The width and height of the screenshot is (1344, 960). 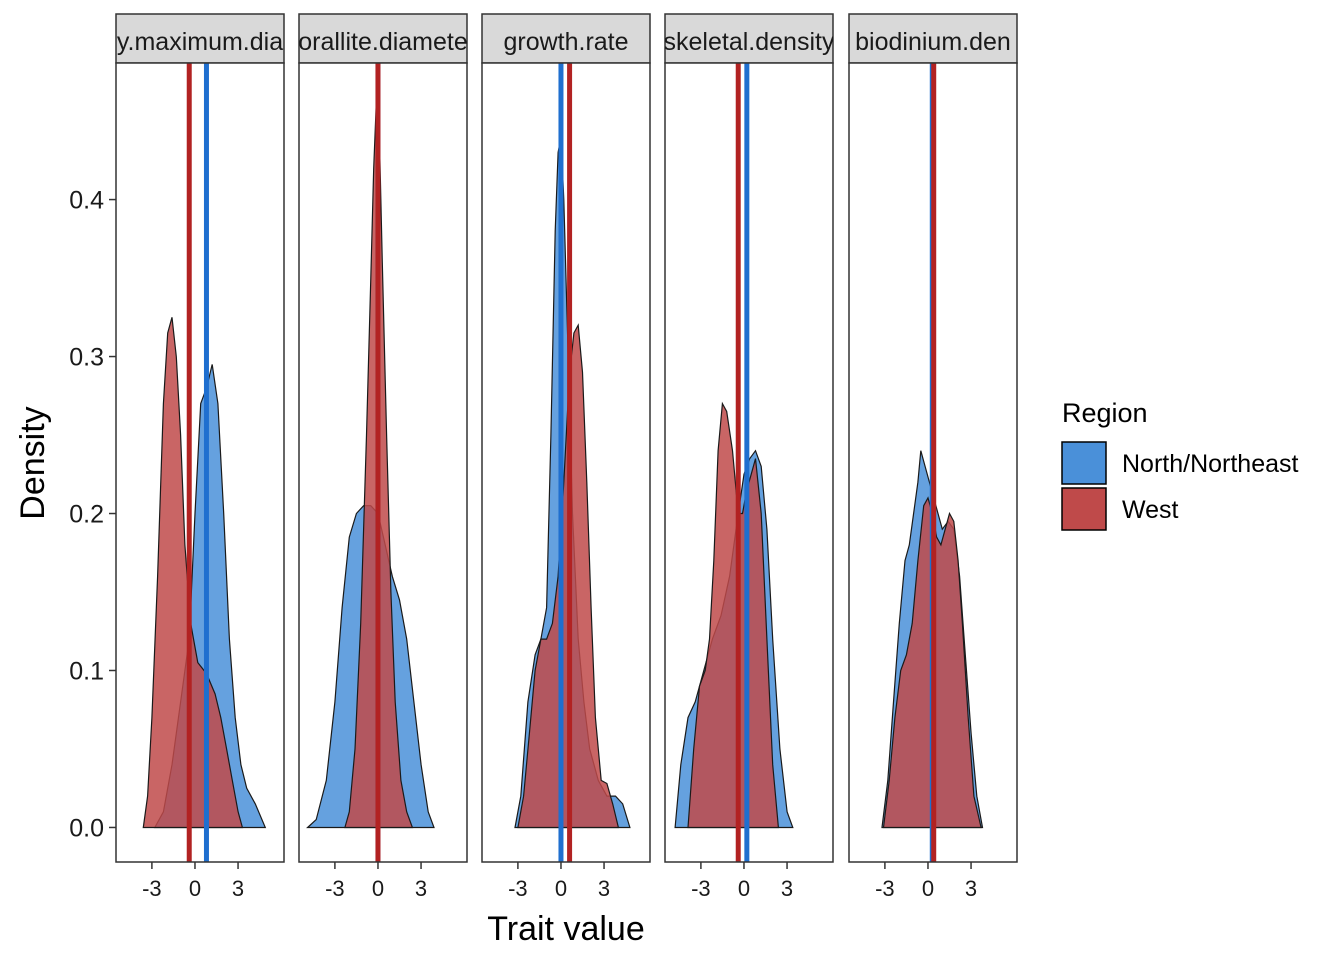 I want to click on facet-panel-corallite.diameter: orallite.diamete -3 0 3, so click(x=383, y=457).